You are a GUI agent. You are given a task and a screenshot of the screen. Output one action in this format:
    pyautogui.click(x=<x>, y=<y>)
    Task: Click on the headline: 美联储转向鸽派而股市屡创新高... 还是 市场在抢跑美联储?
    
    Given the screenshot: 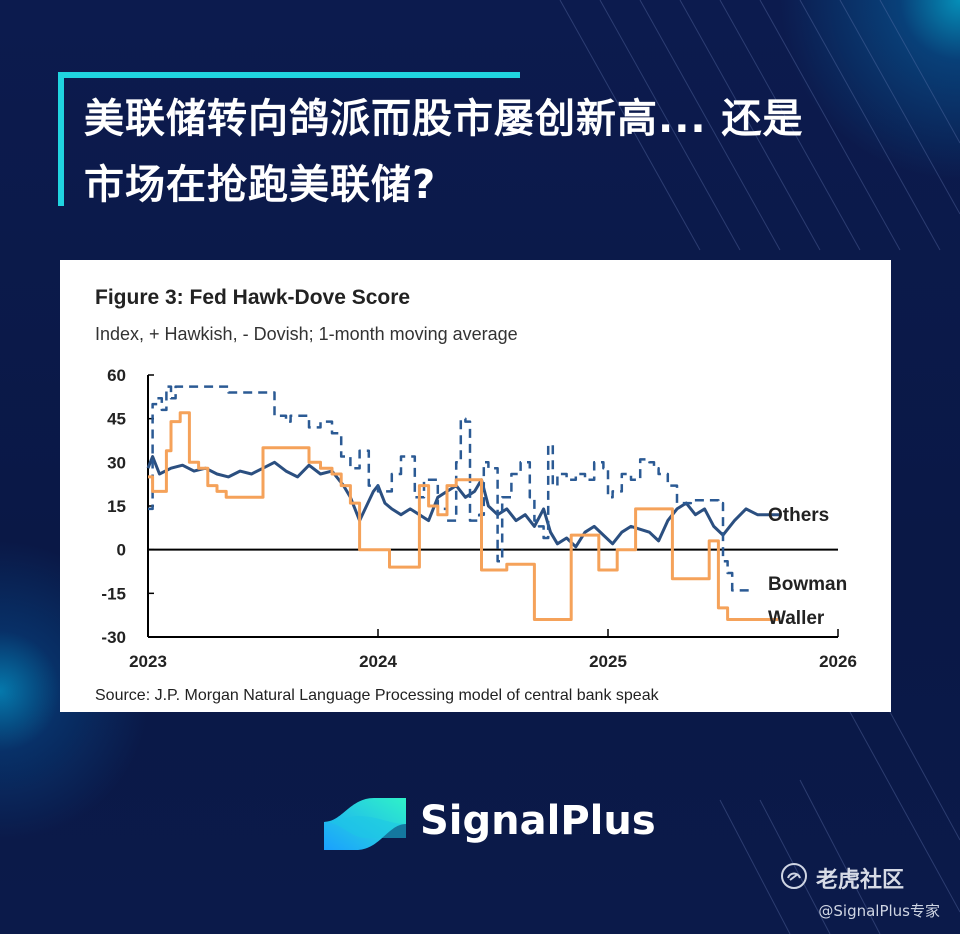 What is the action you would take?
    pyautogui.click(x=504, y=152)
    